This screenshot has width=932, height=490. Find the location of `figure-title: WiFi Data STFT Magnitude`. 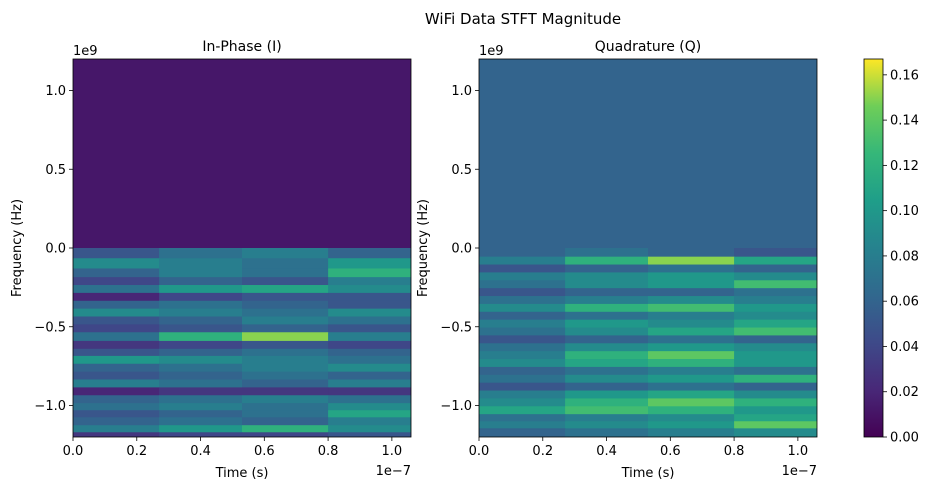

figure-title: WiFi Data STFT Magnitude is located at coordinates (523, 19).